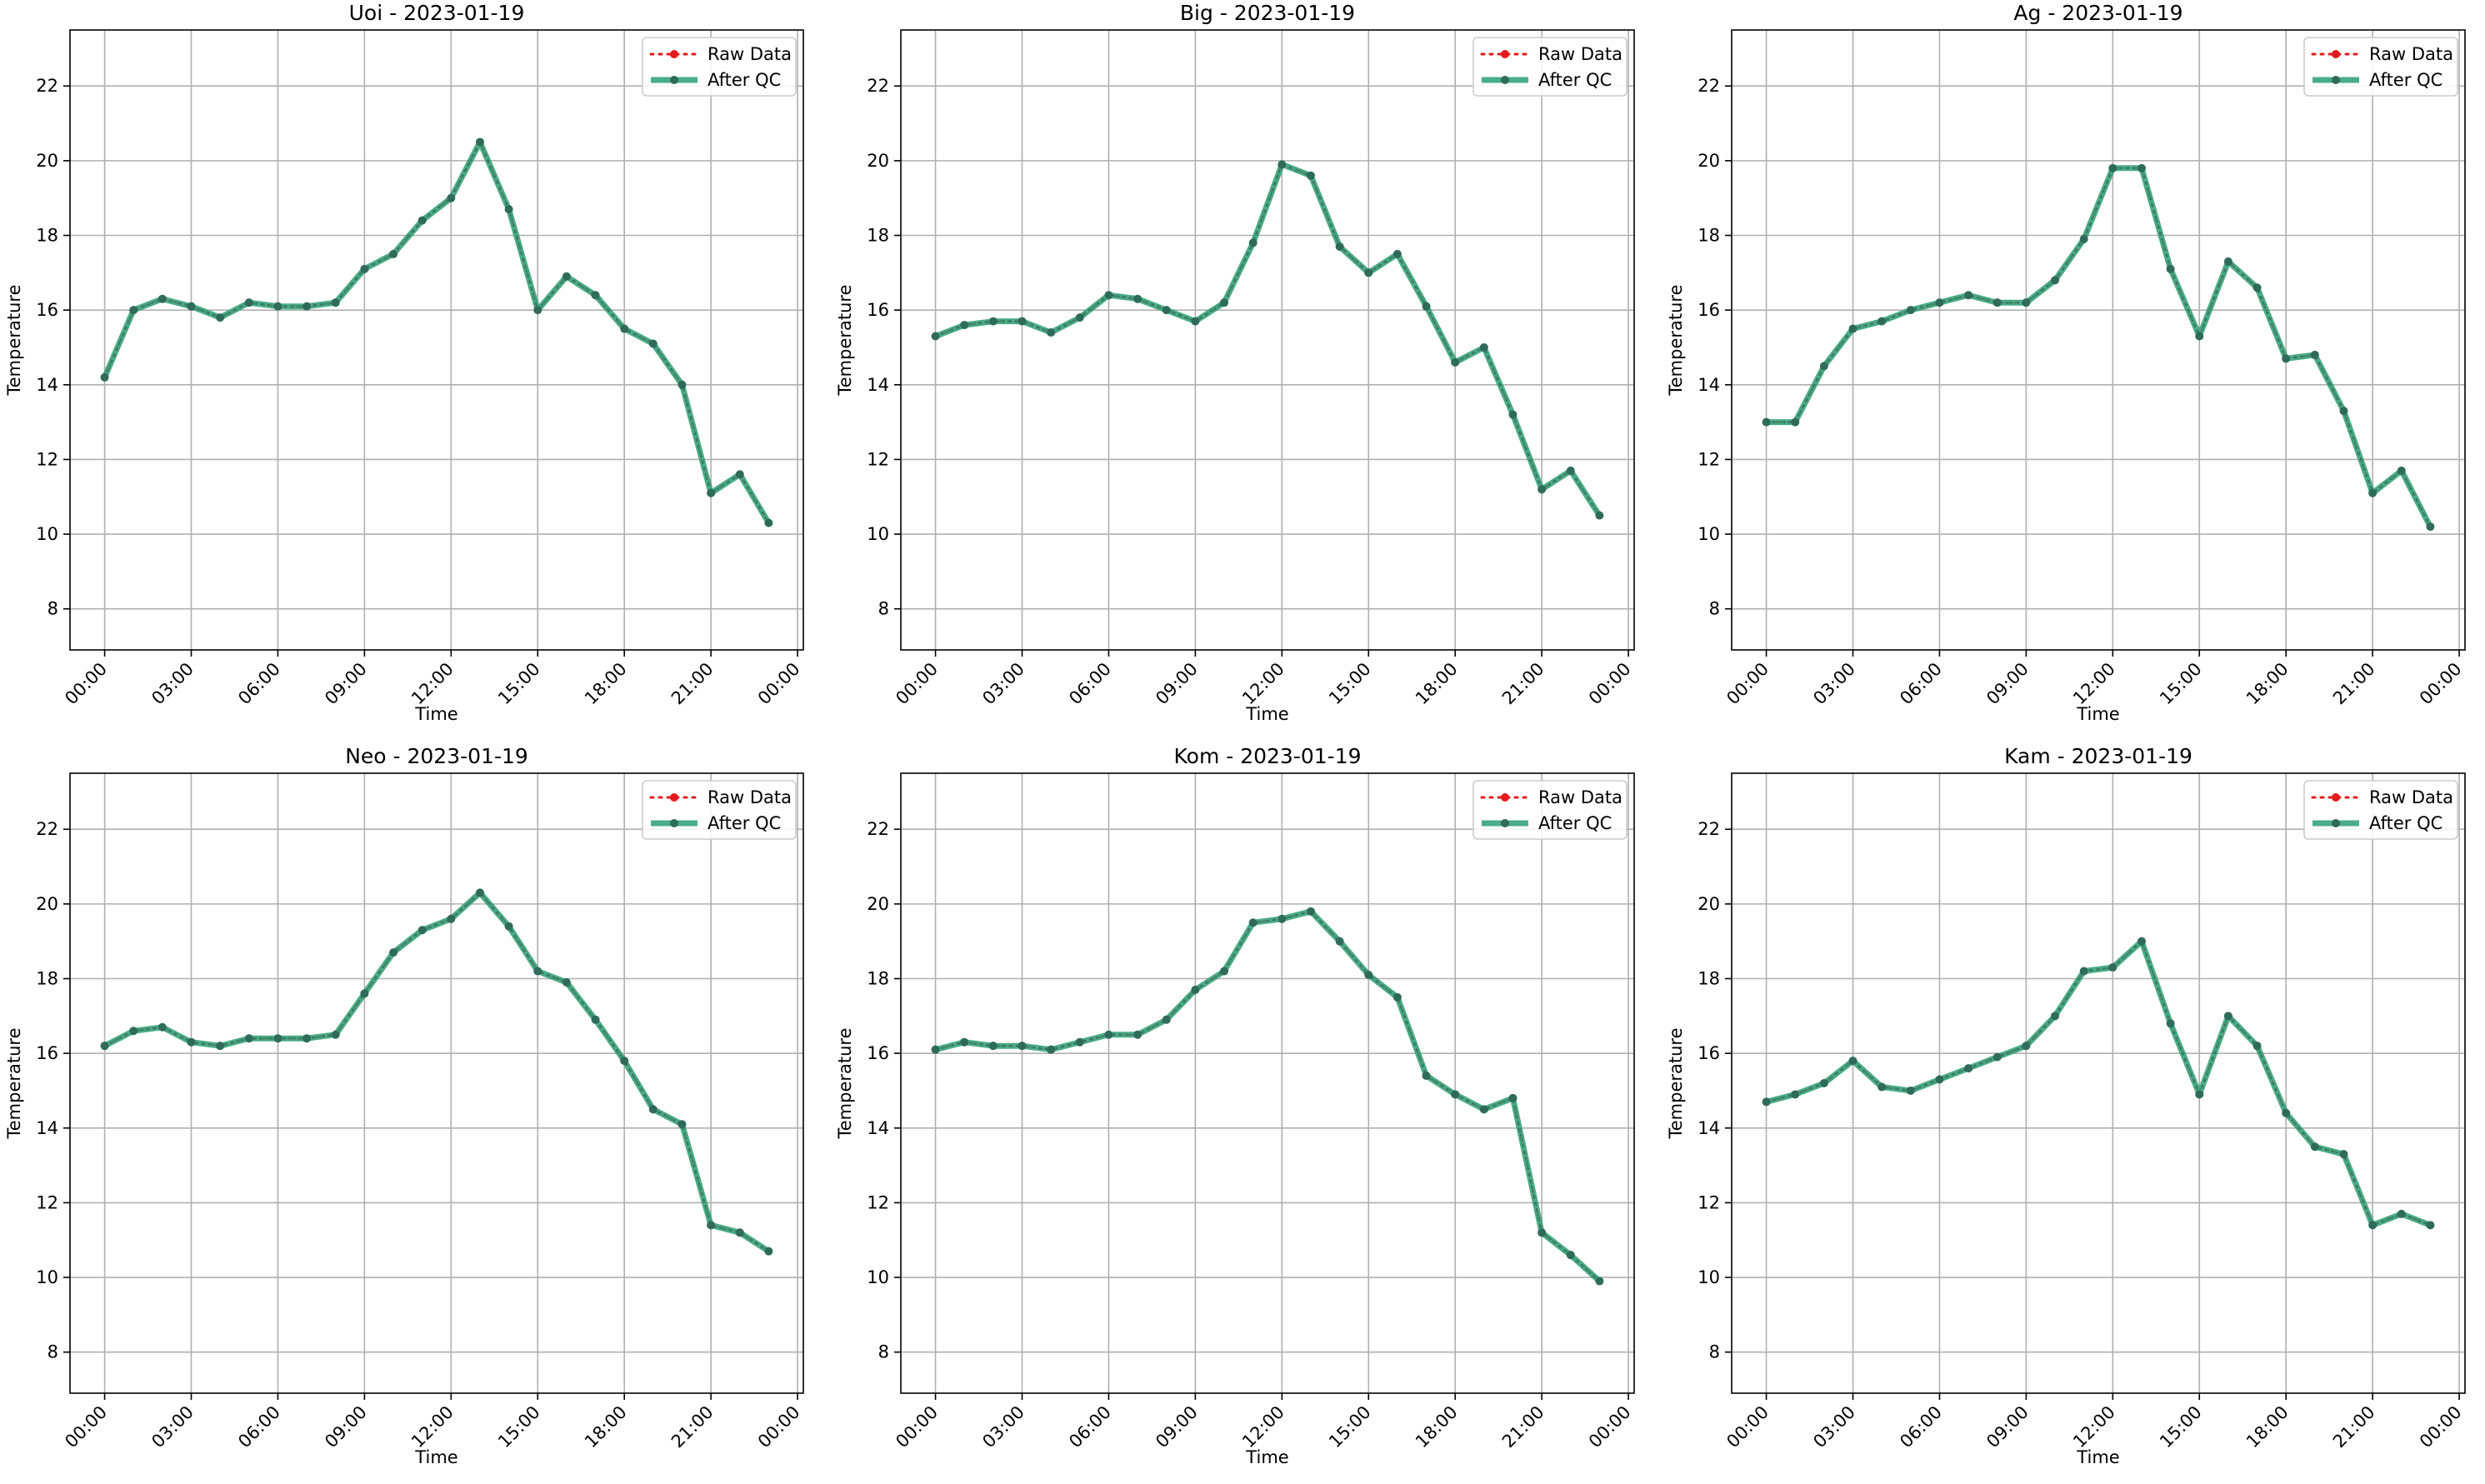  What do you see at coordinates (2097, 13) in the screenshot?
I see `chart-title: Ag - 2023-01-19` at bounding box center [2097, 13].